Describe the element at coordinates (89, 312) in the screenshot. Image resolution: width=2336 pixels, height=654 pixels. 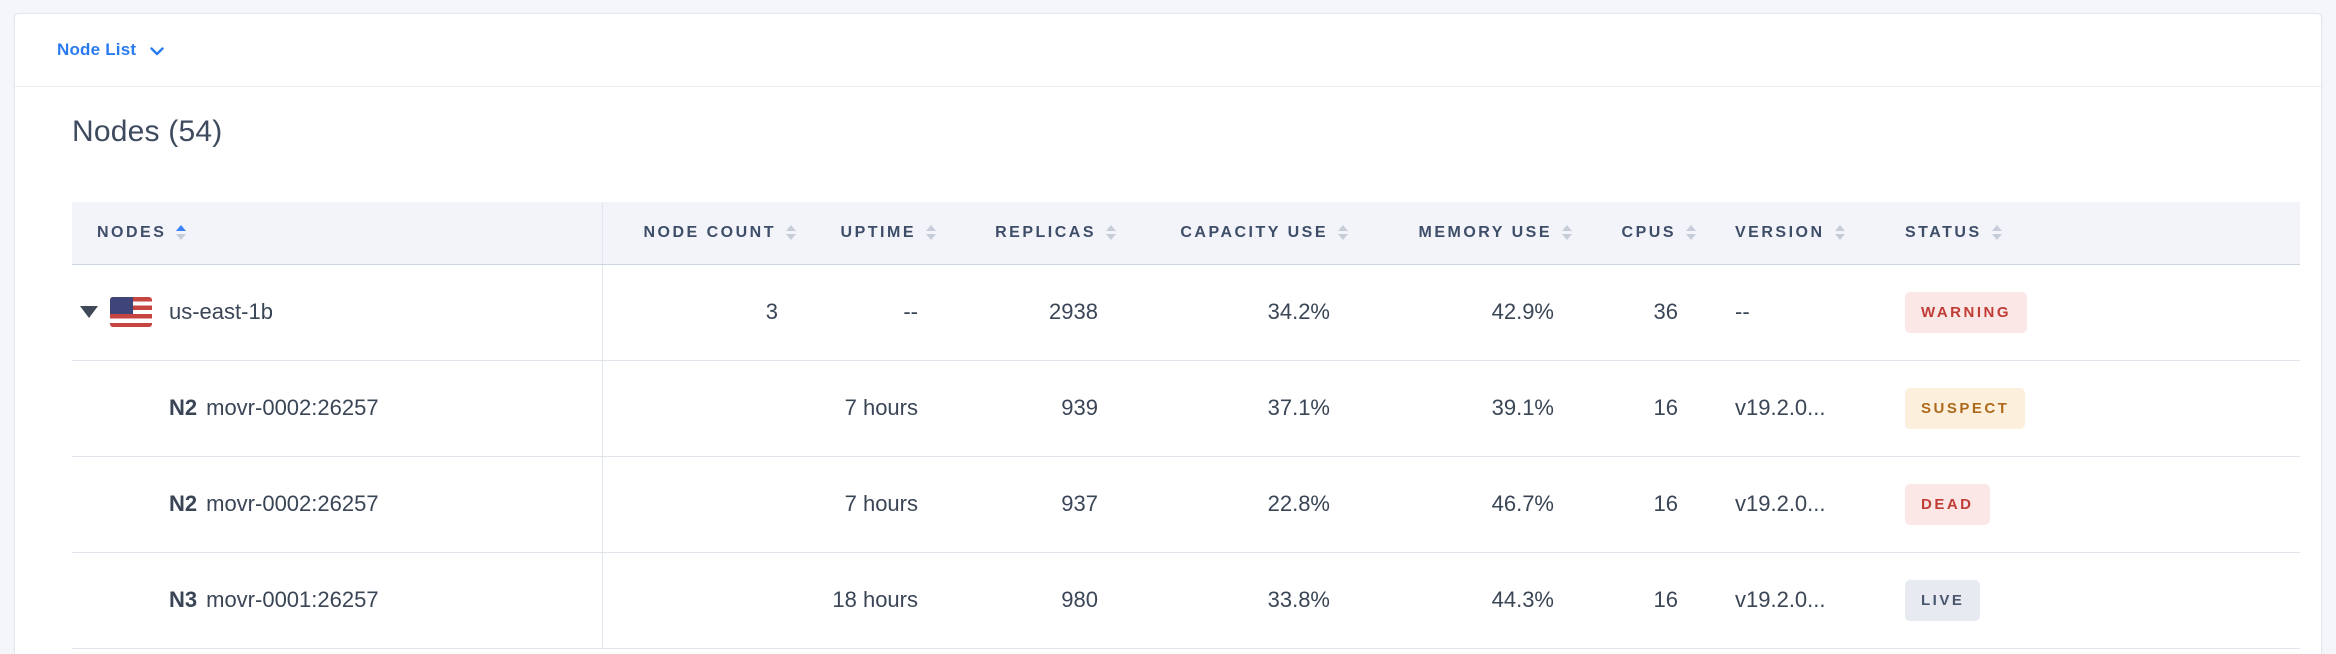
I see `expand-caret-icon` at that location.